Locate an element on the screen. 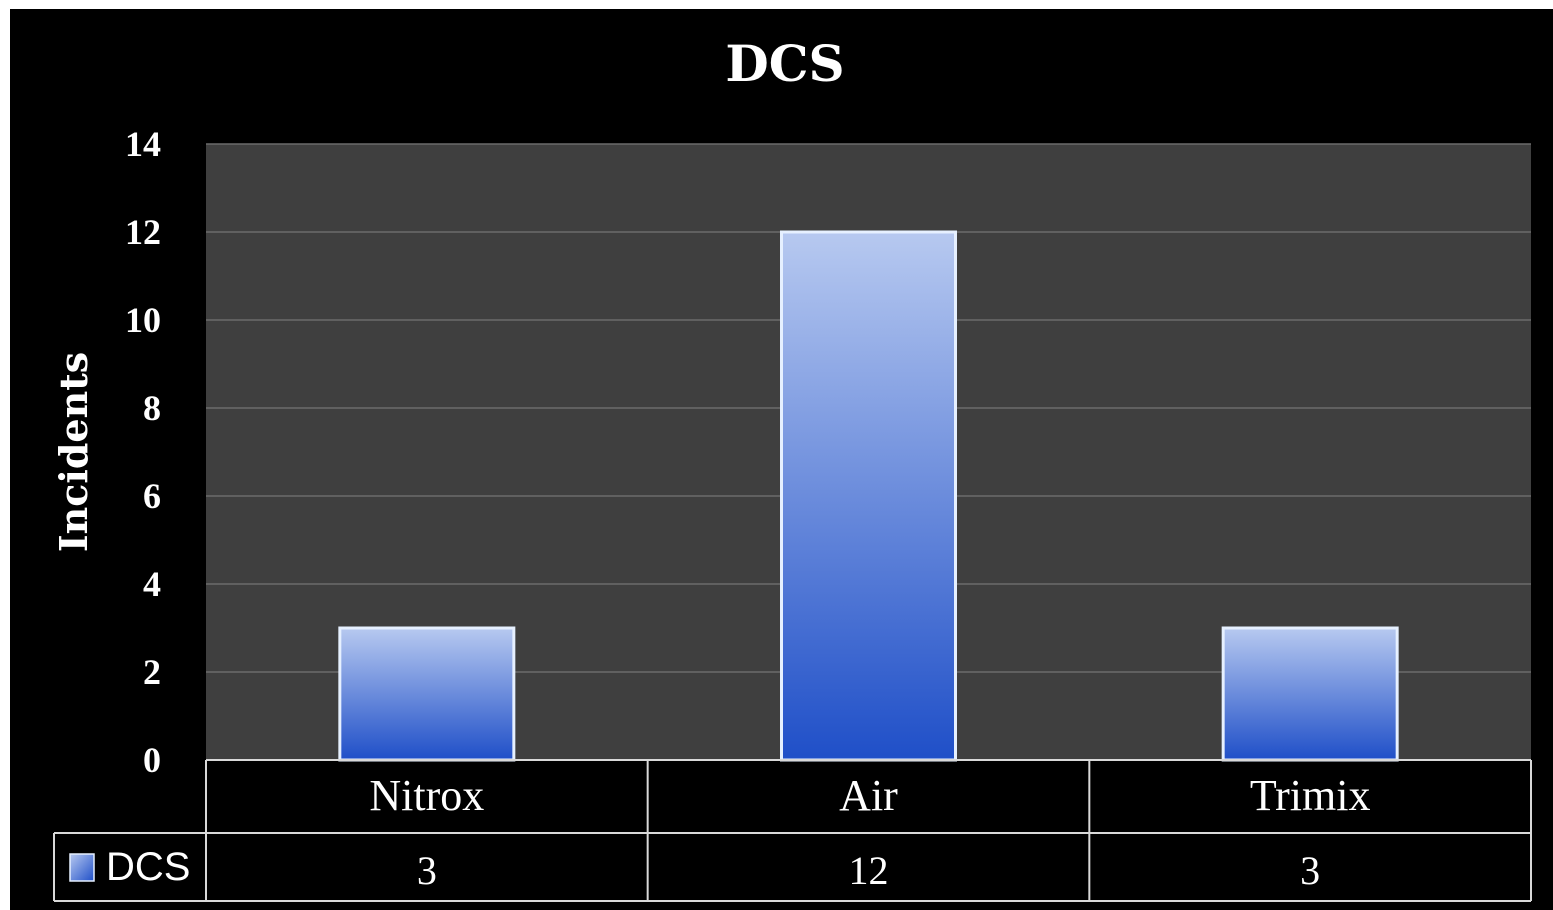 The width and height of the screenshot is (1553, 910). y-tick-label: 8 is located at coordinates (152, 408).